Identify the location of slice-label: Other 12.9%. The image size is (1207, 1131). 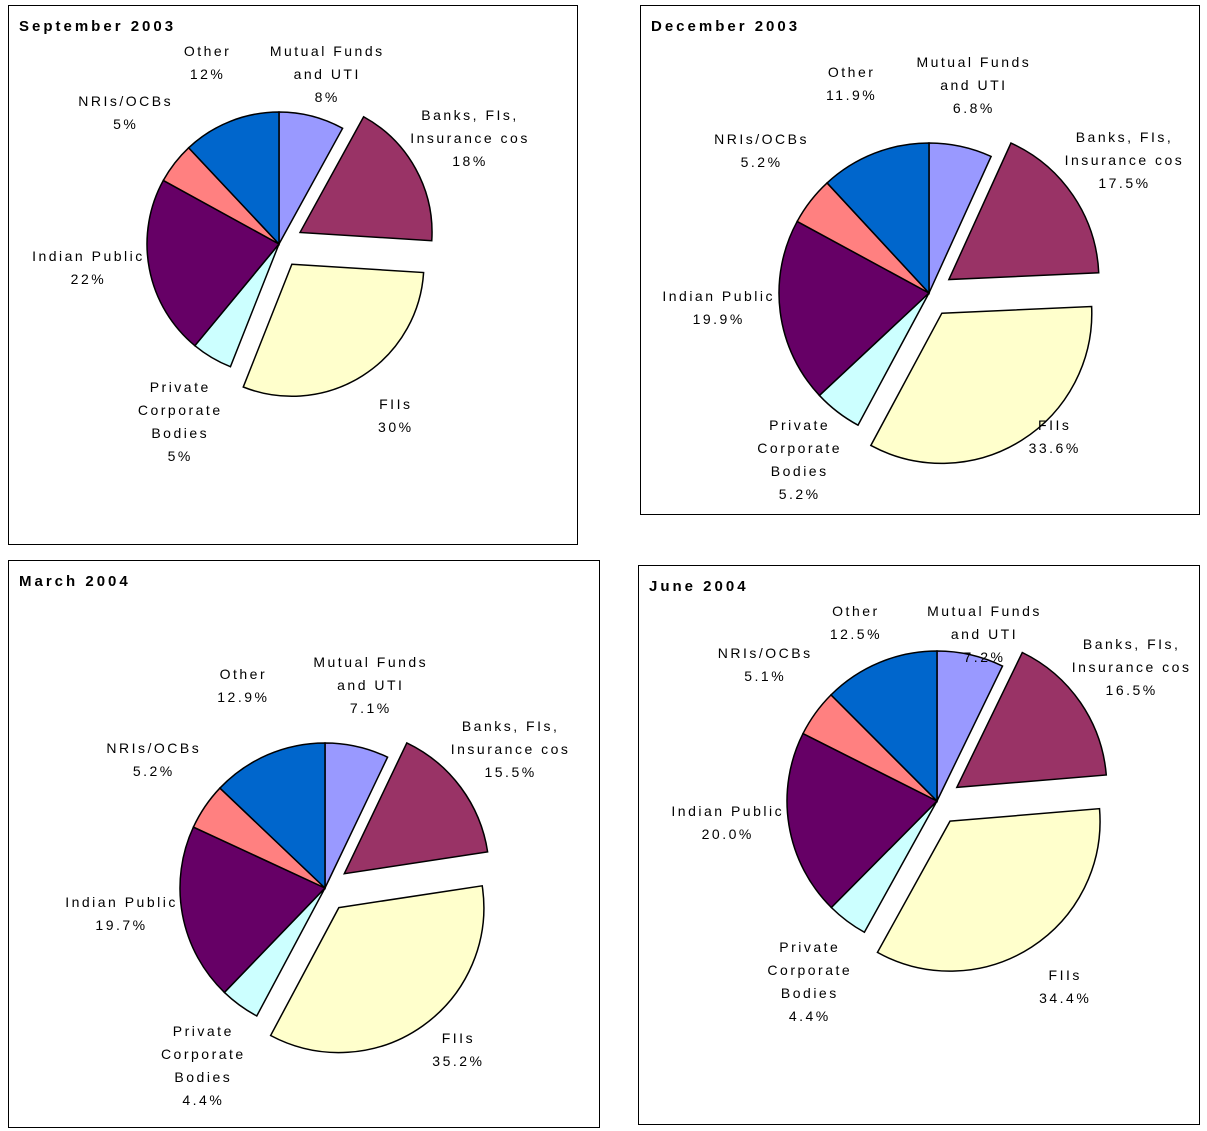
(243, 686).